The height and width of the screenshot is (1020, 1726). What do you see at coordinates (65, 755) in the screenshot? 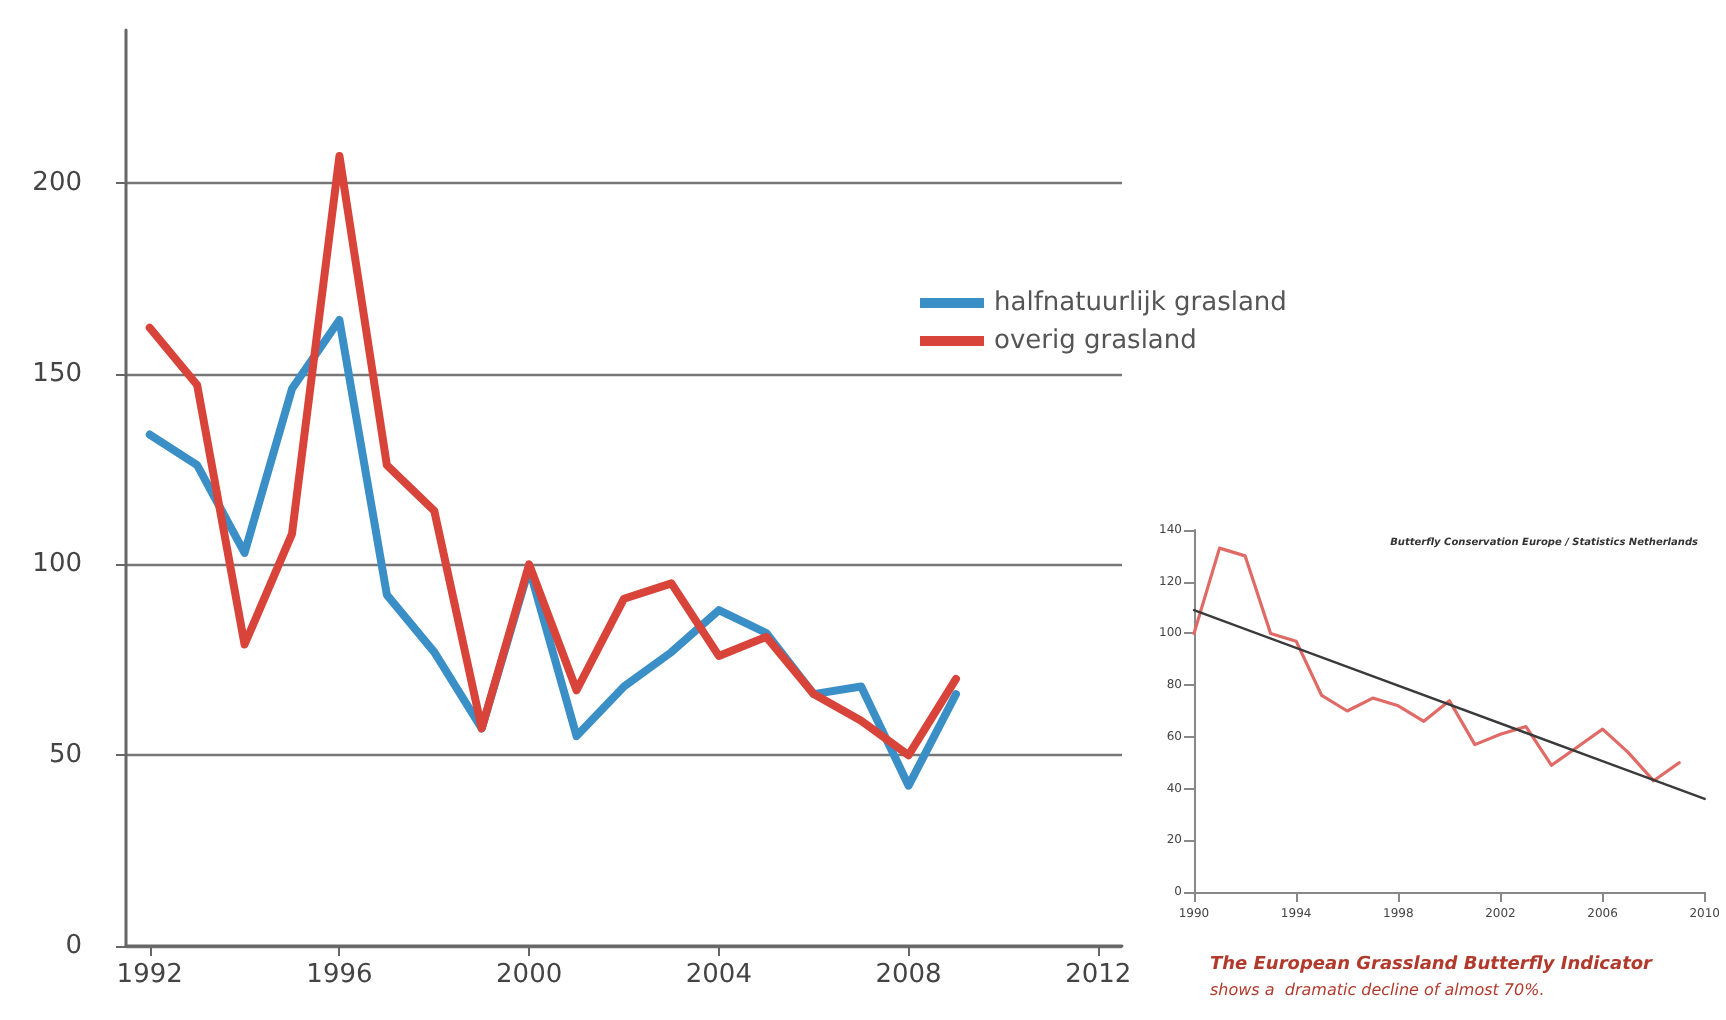
I see `y-tick-label: 50` at bounding box center [65, 755].